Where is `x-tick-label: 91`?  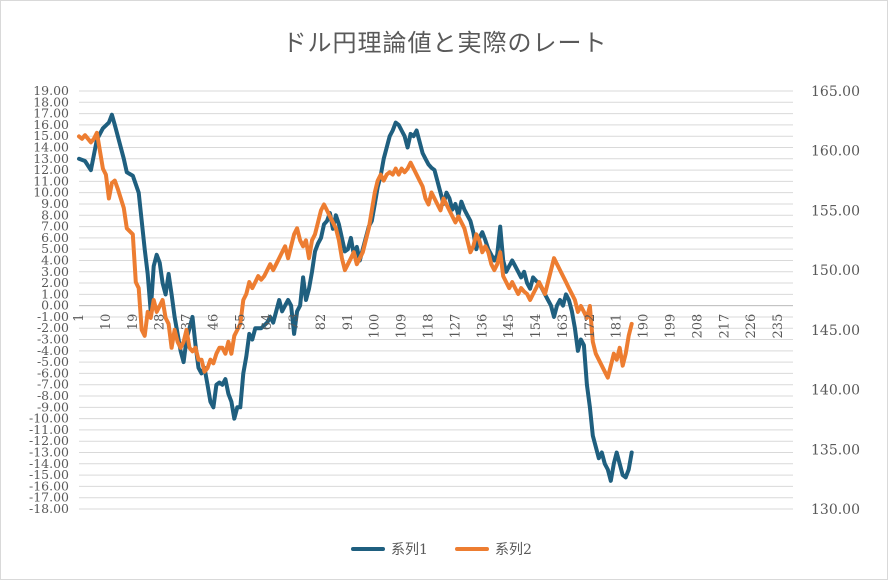 x-tick-label: 91 is located at coordinates (348, 322).